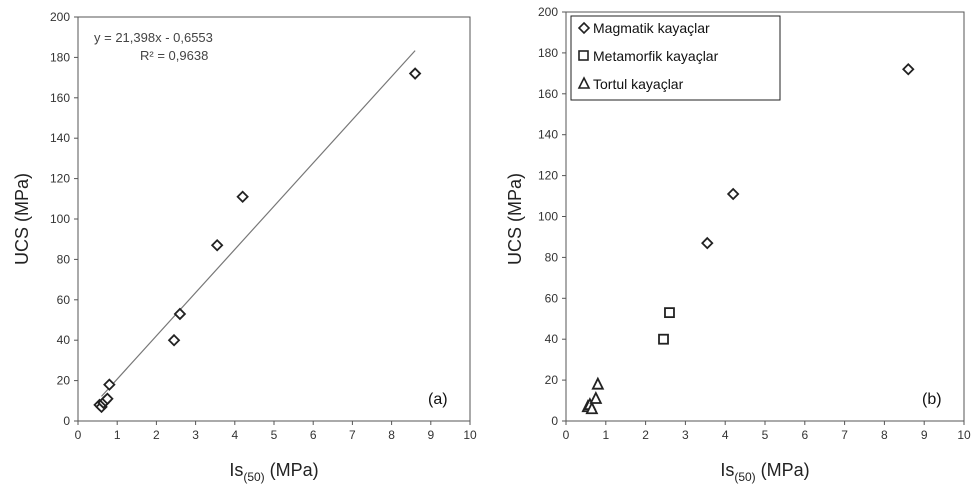 The height and width of the screenshot is (489, 978). Describe the element at coordinates (273, 472) in the screenshot. I see `x-axis-label-a: Is(50) (MPa)` at that location.